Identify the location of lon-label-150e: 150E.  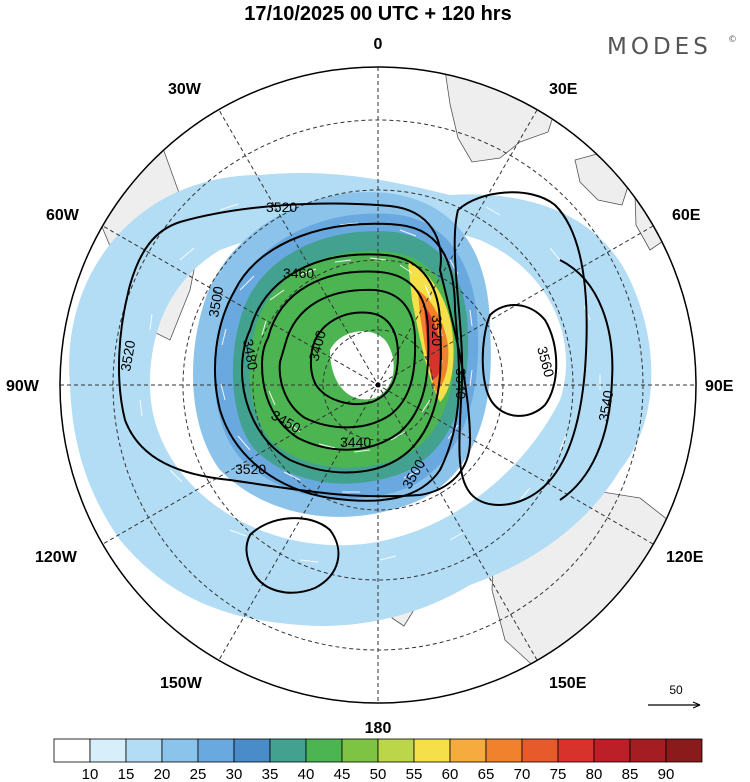
(568, 683).